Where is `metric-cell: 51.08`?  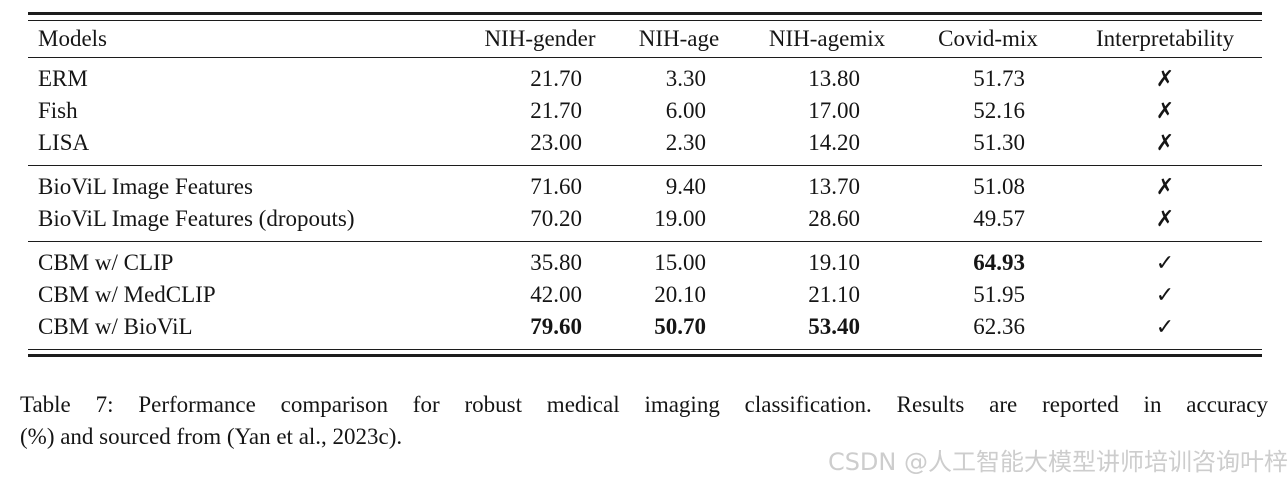
metric-cell: 51.08 is located at coordinates (999, 186).